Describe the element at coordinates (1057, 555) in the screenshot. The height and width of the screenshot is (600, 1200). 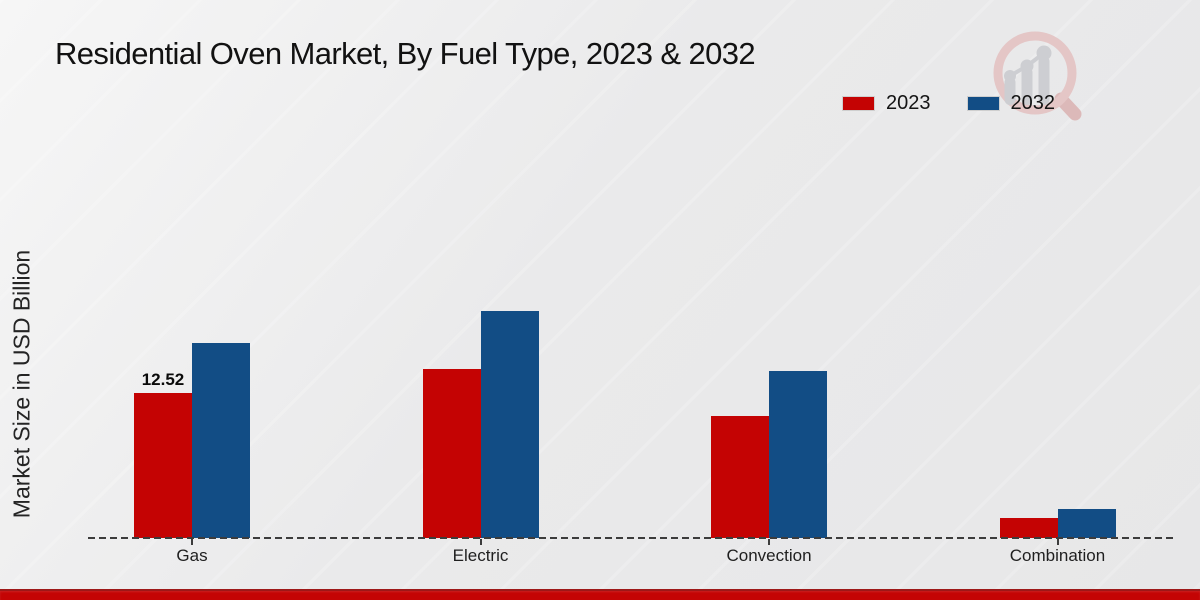
I see `x-axis-label-combination: Combination` at that location.